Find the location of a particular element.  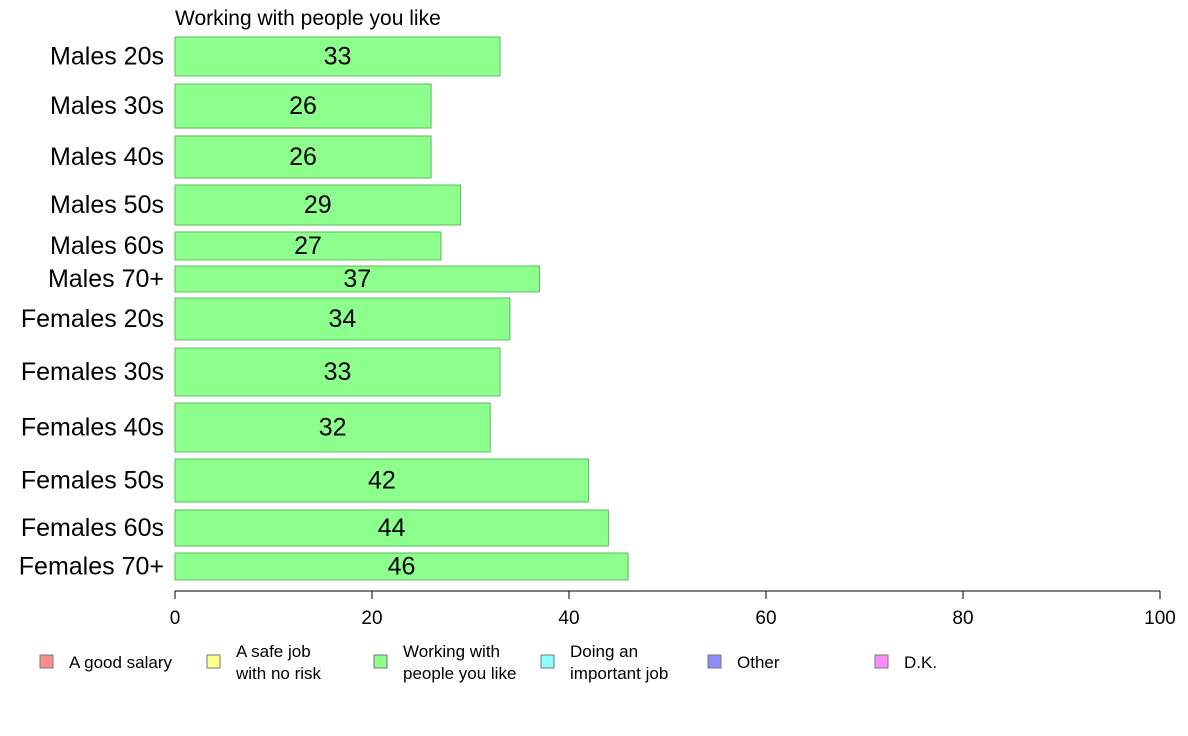

value-label: 29 is located at coordinates (318, 205).